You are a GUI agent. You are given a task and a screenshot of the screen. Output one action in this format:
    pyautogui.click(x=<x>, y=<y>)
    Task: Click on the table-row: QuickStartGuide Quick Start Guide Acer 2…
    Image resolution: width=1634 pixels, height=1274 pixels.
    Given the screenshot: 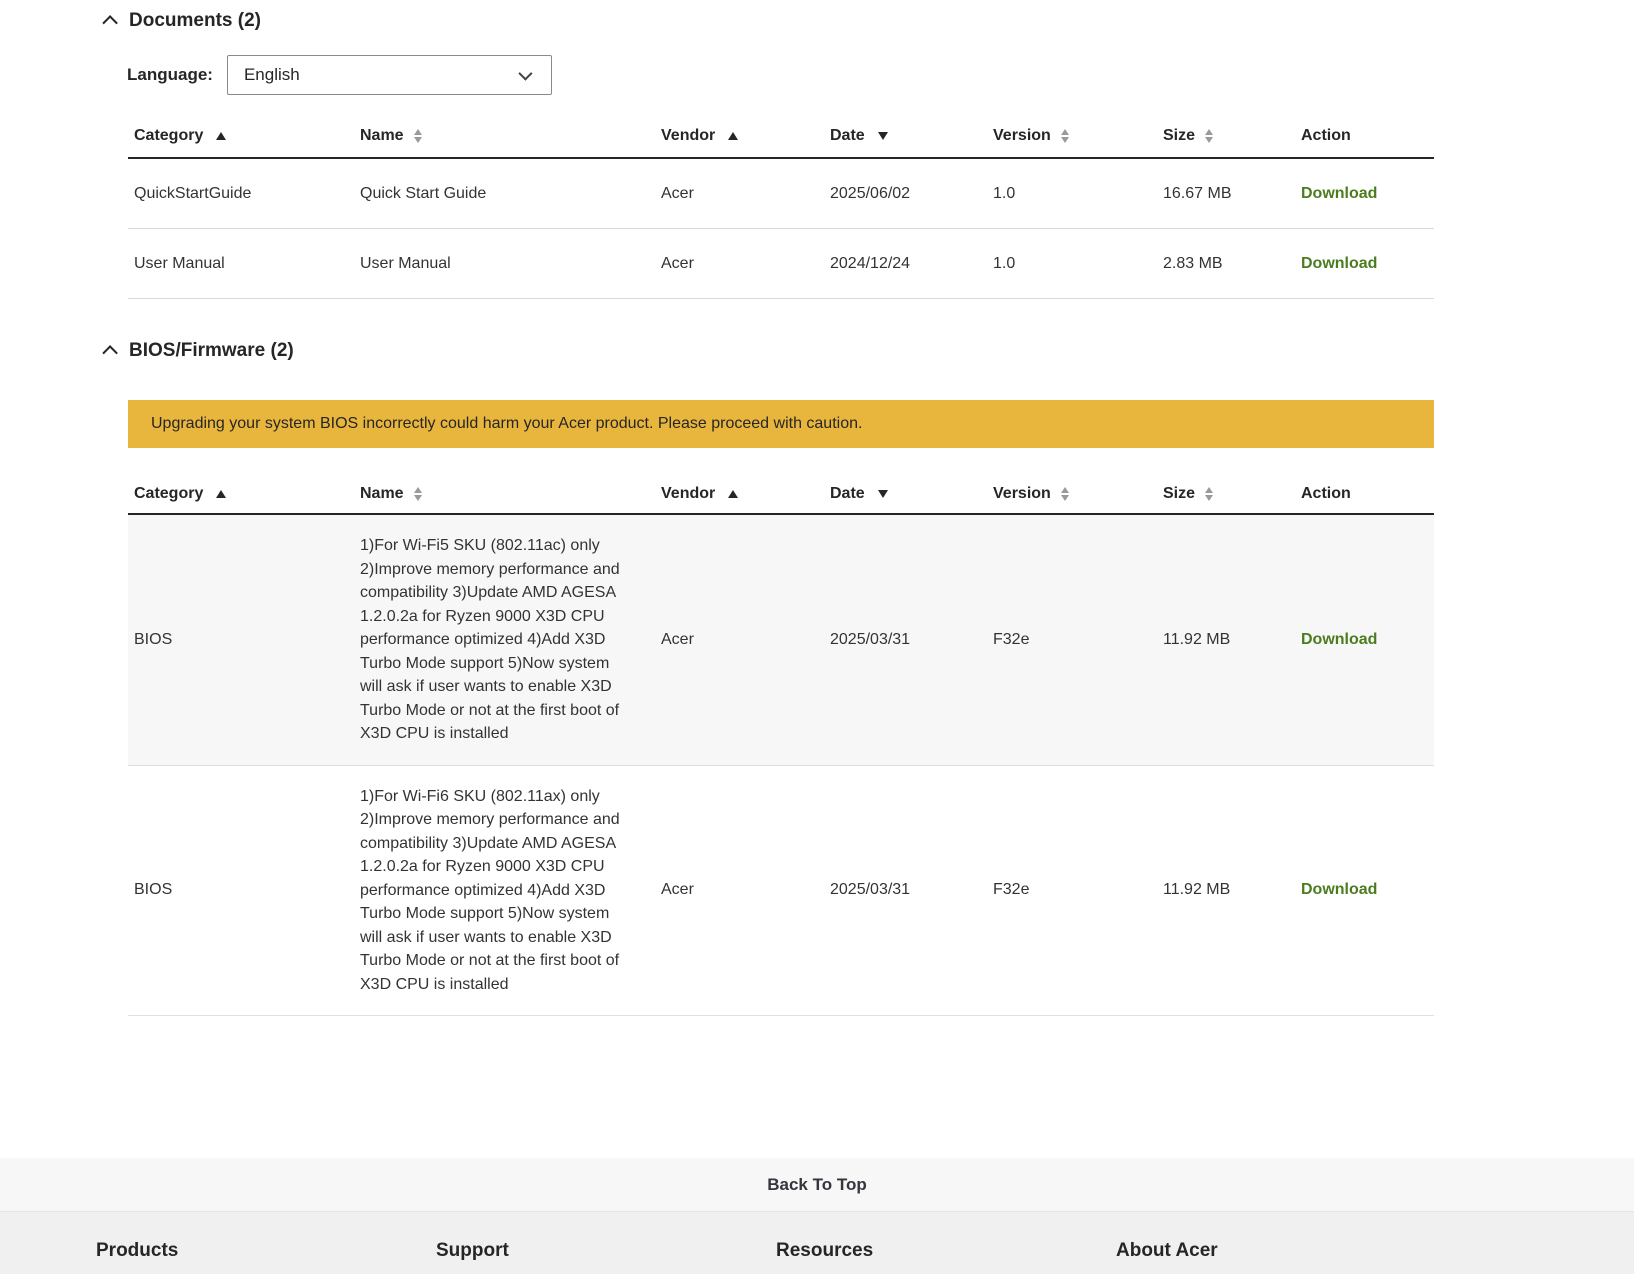 What is the action you would take?
    pyautogui.click(x=781, y=194)
    